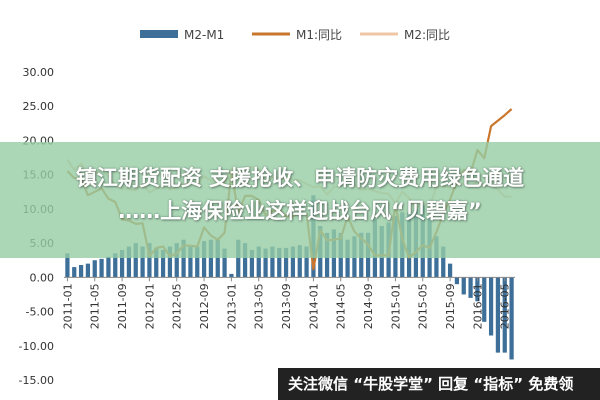  Describe the element at coordinates (313, 306) in the screenshot. I see `x-tick-label: 2014-01` at that location.